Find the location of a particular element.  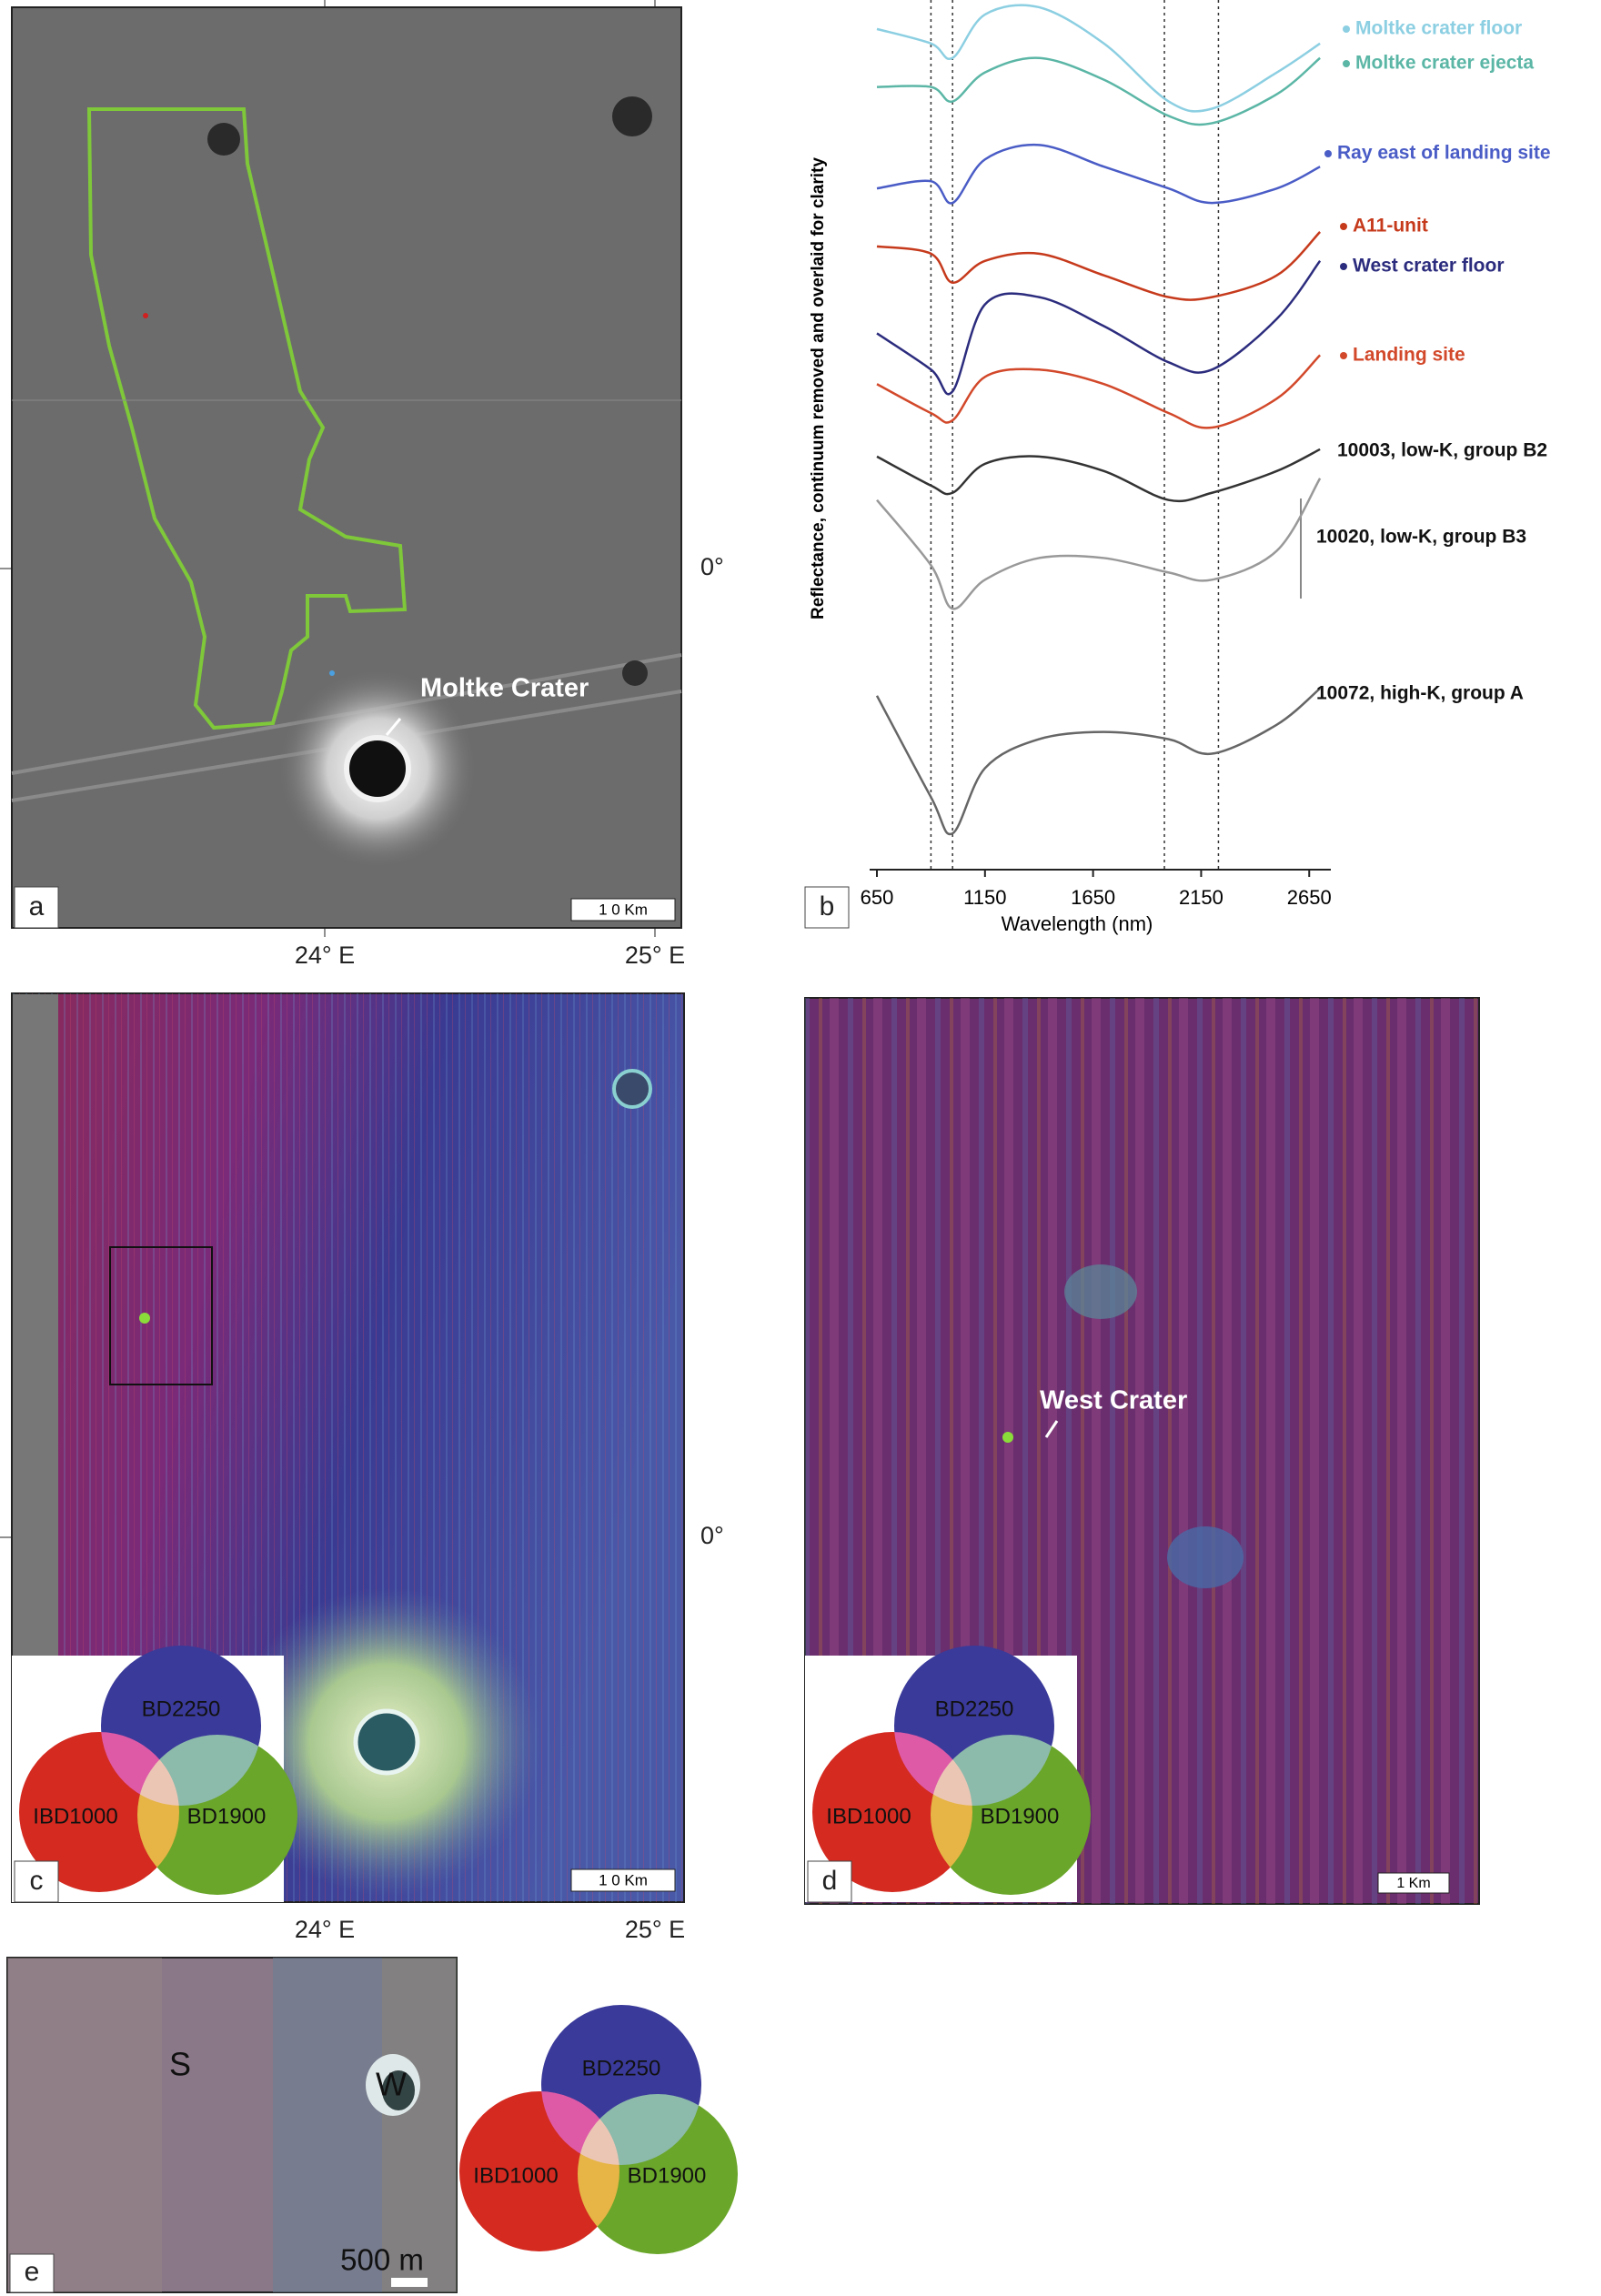

legend-label: 10020, low-K, group B3 is located at coordinates (1421, 537).